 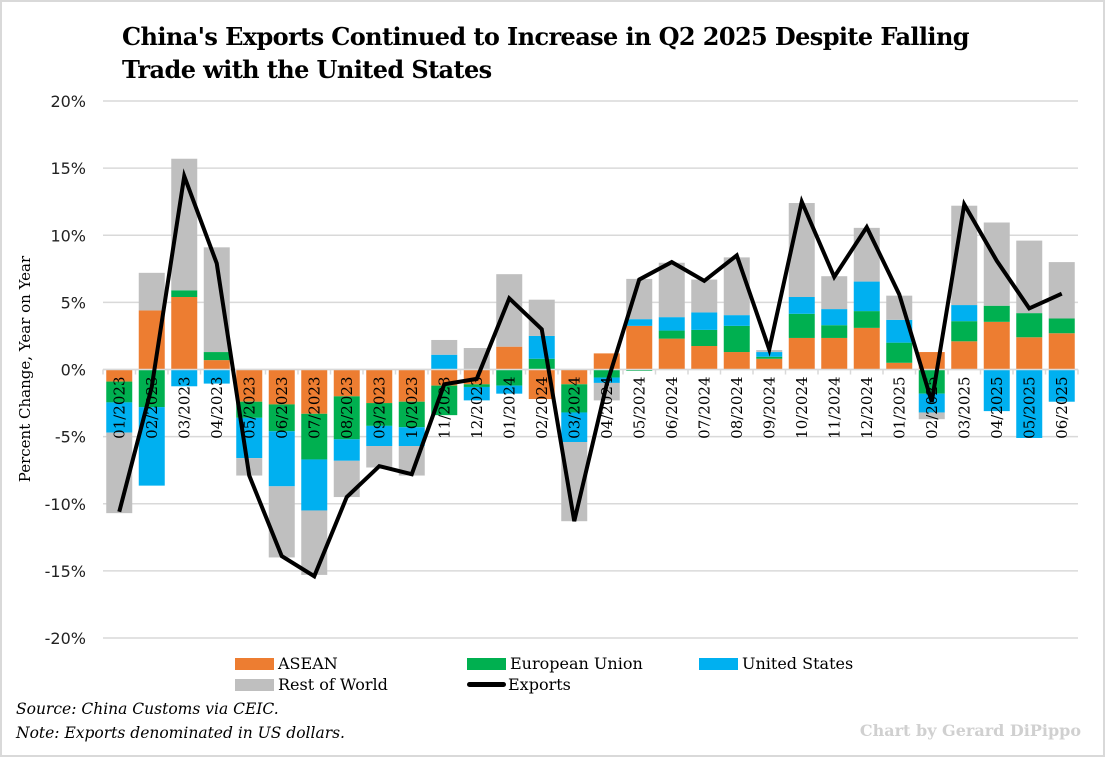 I want to click on y-tick-label: -5%, so click(x=70, y=437).